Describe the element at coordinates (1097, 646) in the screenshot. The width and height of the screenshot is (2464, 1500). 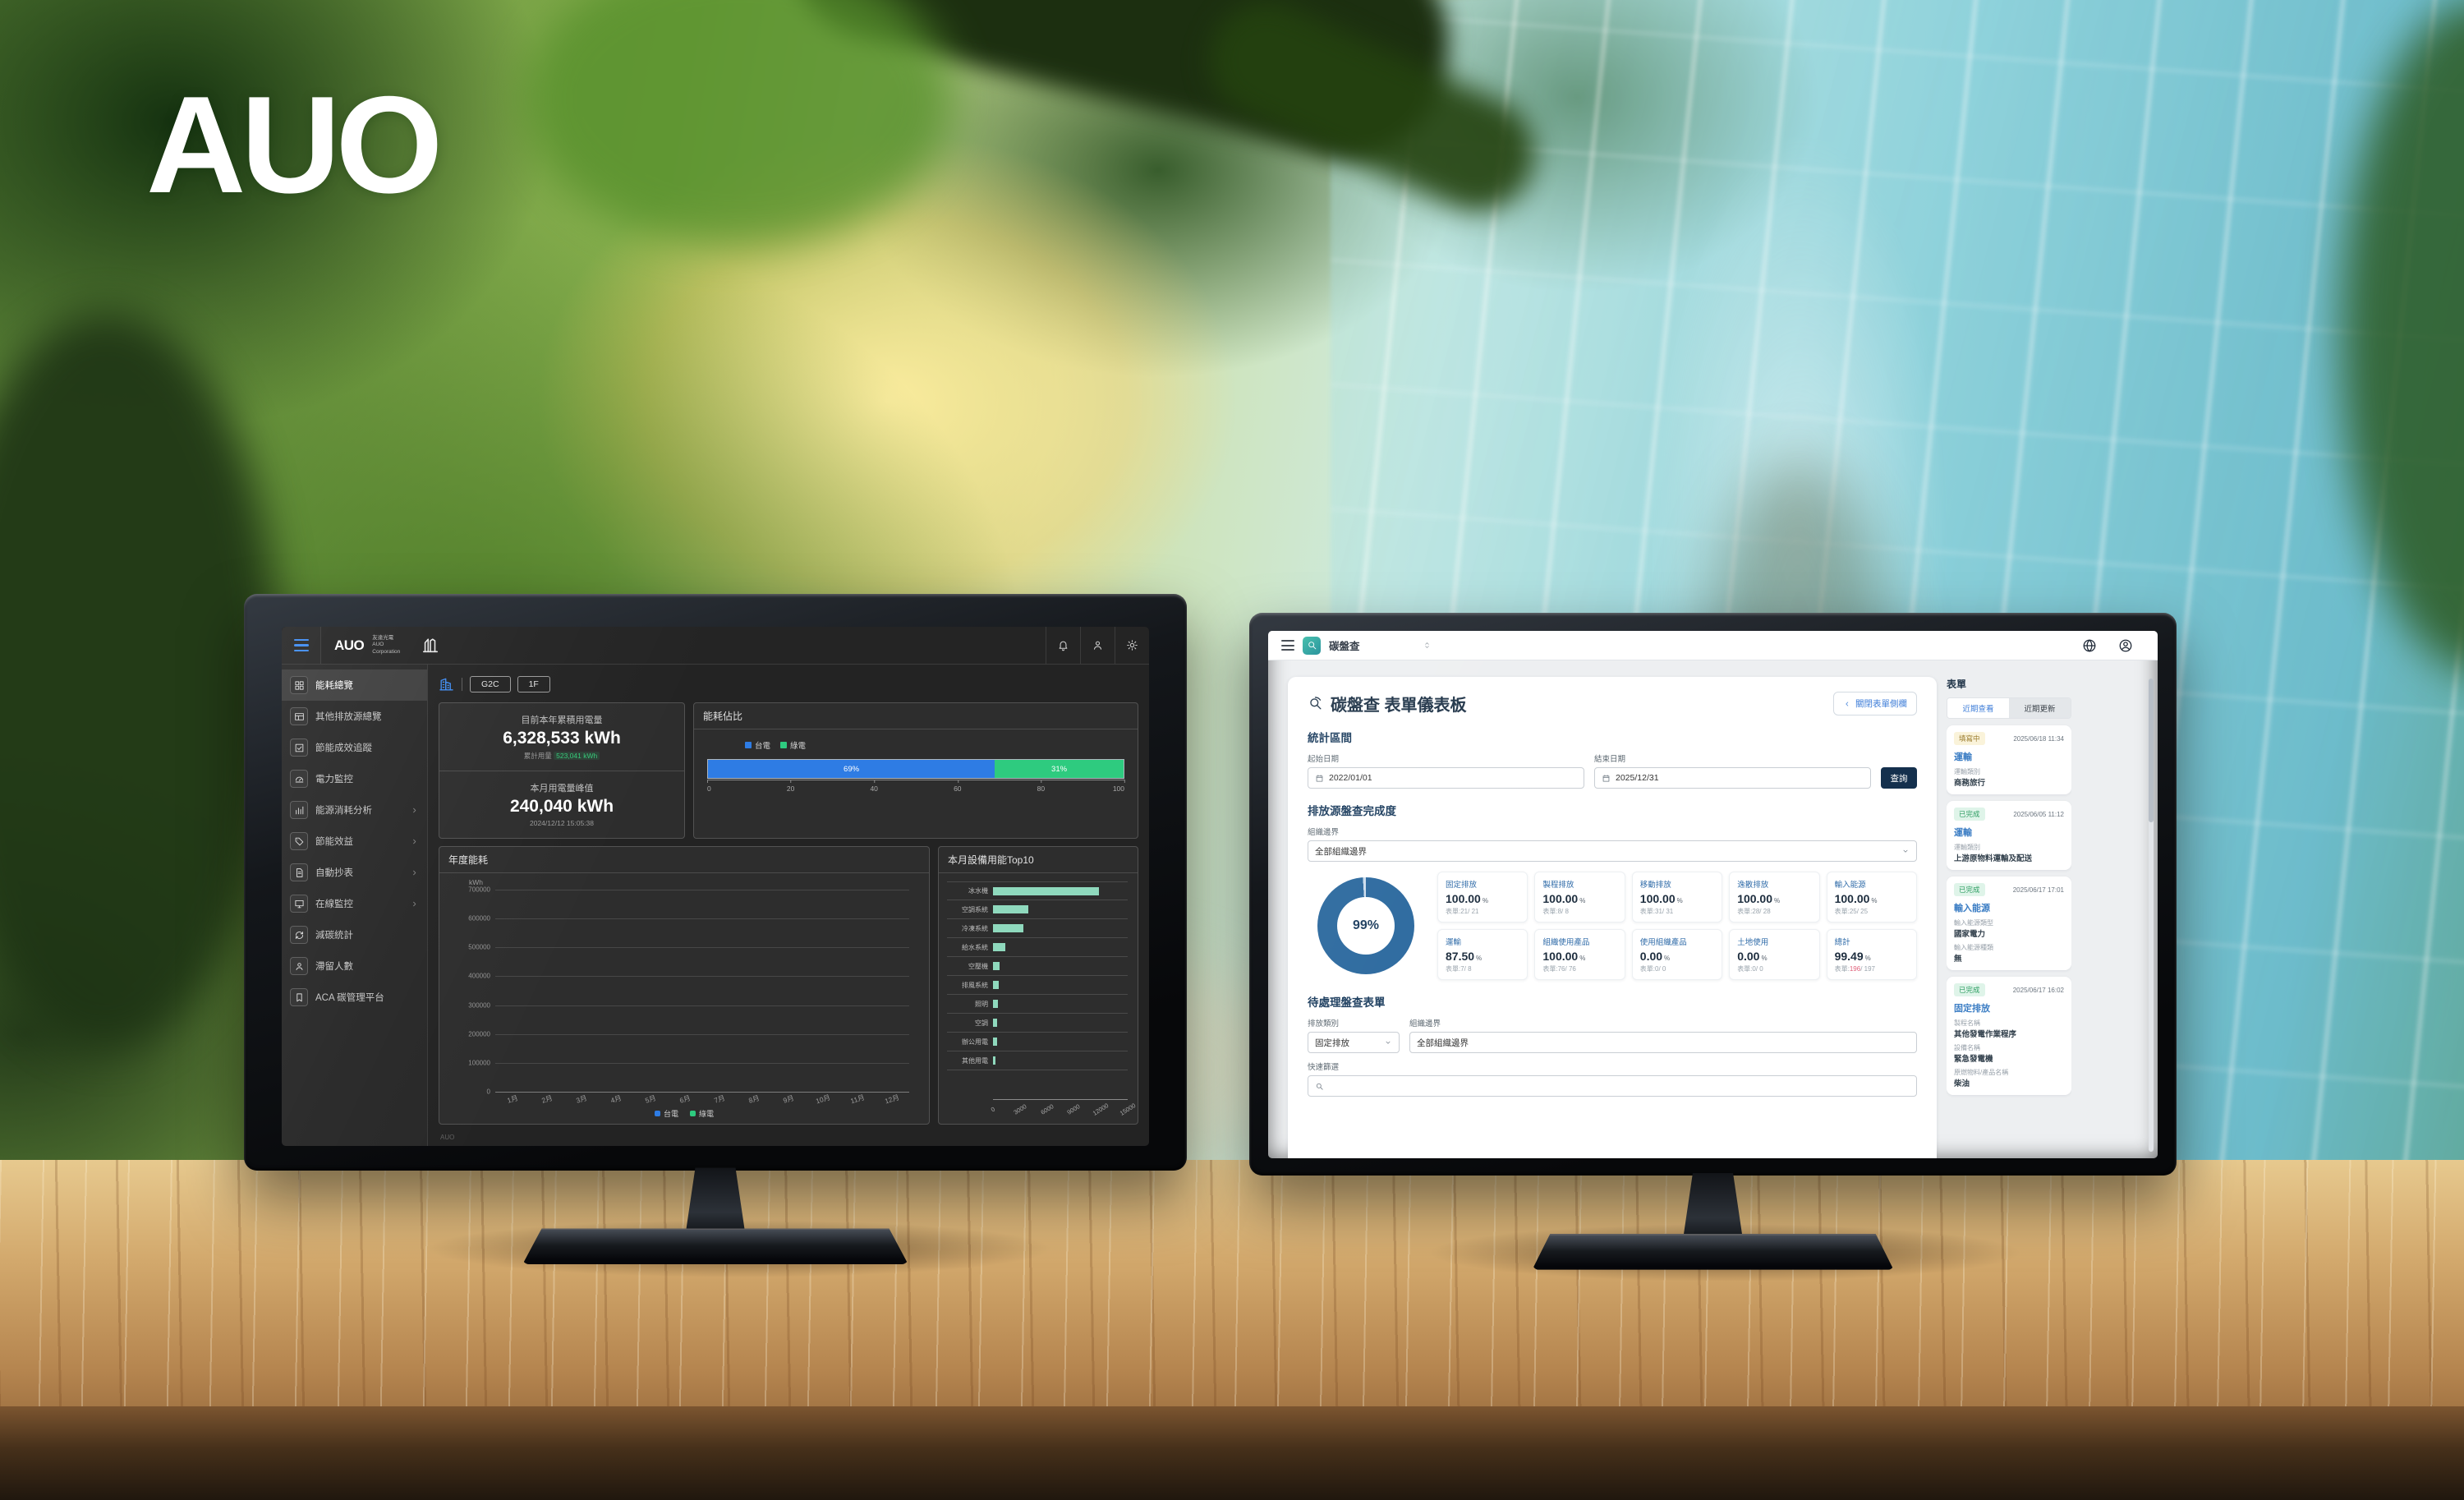
I see `user-icon` at that location.